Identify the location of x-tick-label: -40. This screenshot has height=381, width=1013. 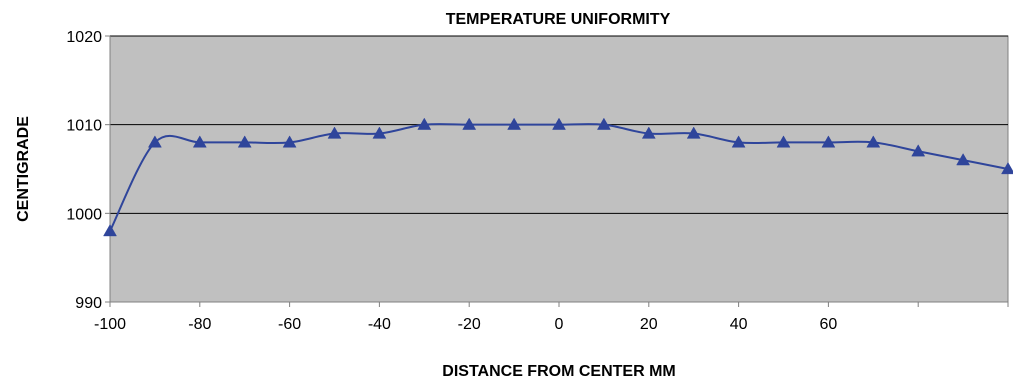
(379, 324).